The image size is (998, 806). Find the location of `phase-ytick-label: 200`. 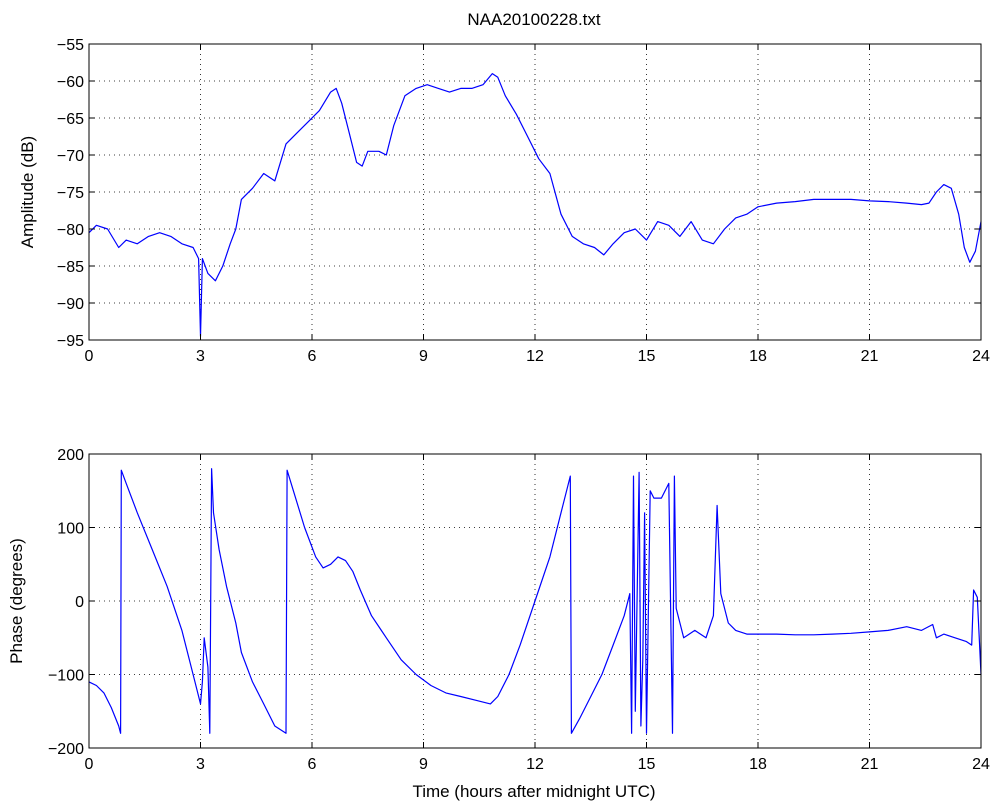

phase-ytick-label: 200 is located at coordinates (70, 455).